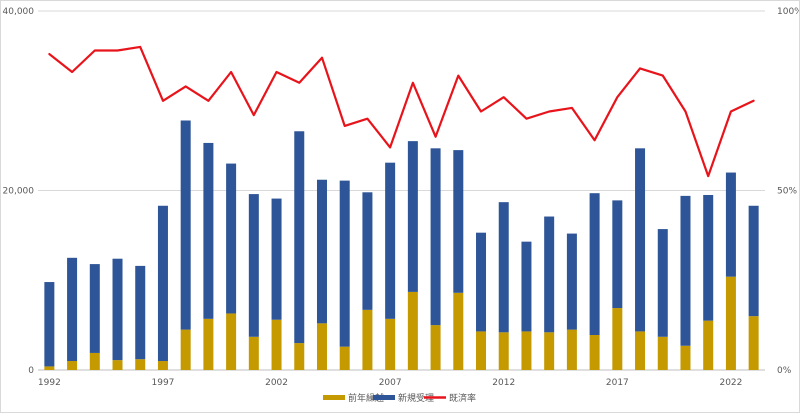  Describe the element at coordinates (526, 286) in the screenshot. I see `bar-new-2013` at that location.